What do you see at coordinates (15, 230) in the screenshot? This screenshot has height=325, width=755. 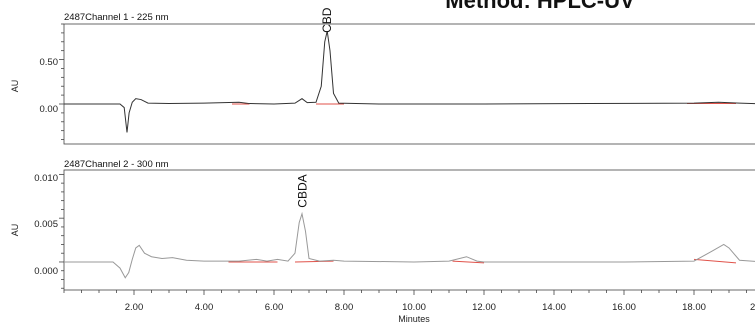 I see `panel-2-y-axis-title: AU` at bounding box center [15, 230].